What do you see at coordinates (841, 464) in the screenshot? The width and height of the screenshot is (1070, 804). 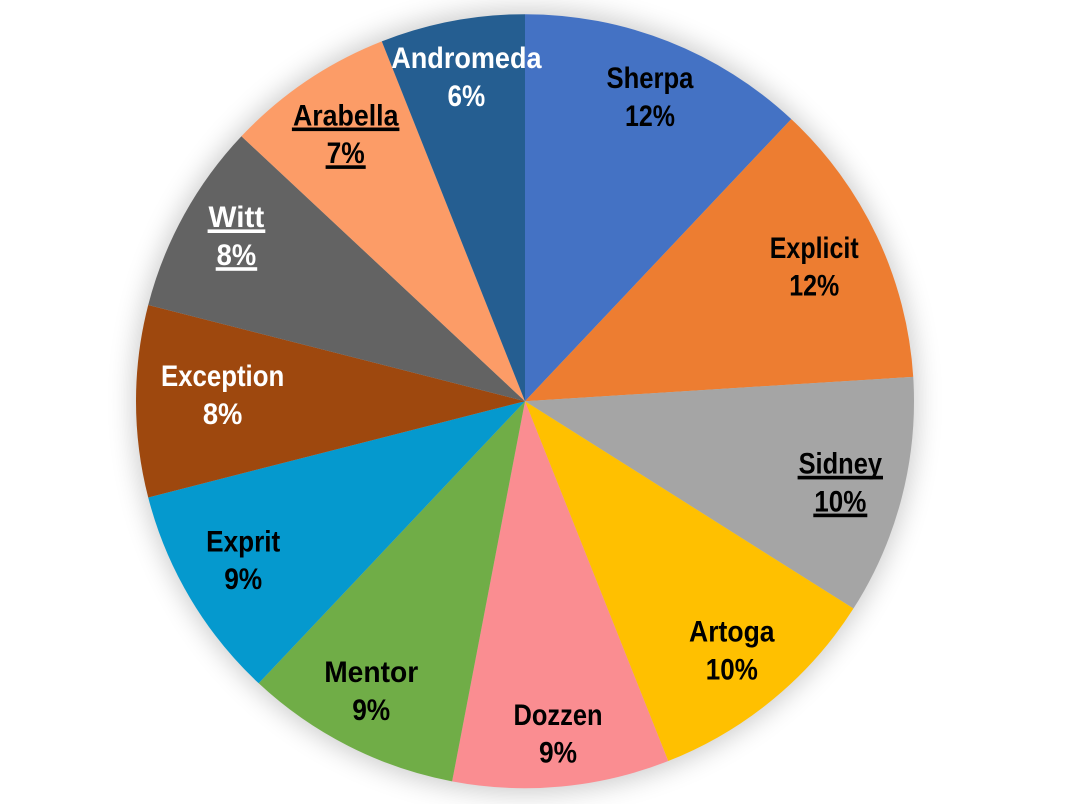 I see `svg-text: Sidney` at bounding box center [841, 464].